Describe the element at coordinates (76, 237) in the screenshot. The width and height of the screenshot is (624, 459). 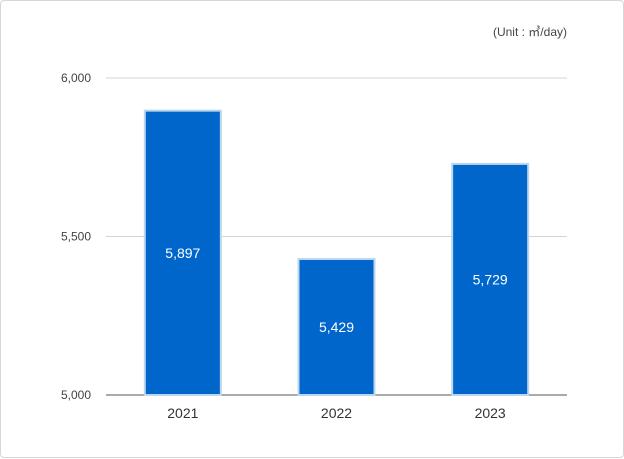
I see `y-tick-label: 5,500` at that location.